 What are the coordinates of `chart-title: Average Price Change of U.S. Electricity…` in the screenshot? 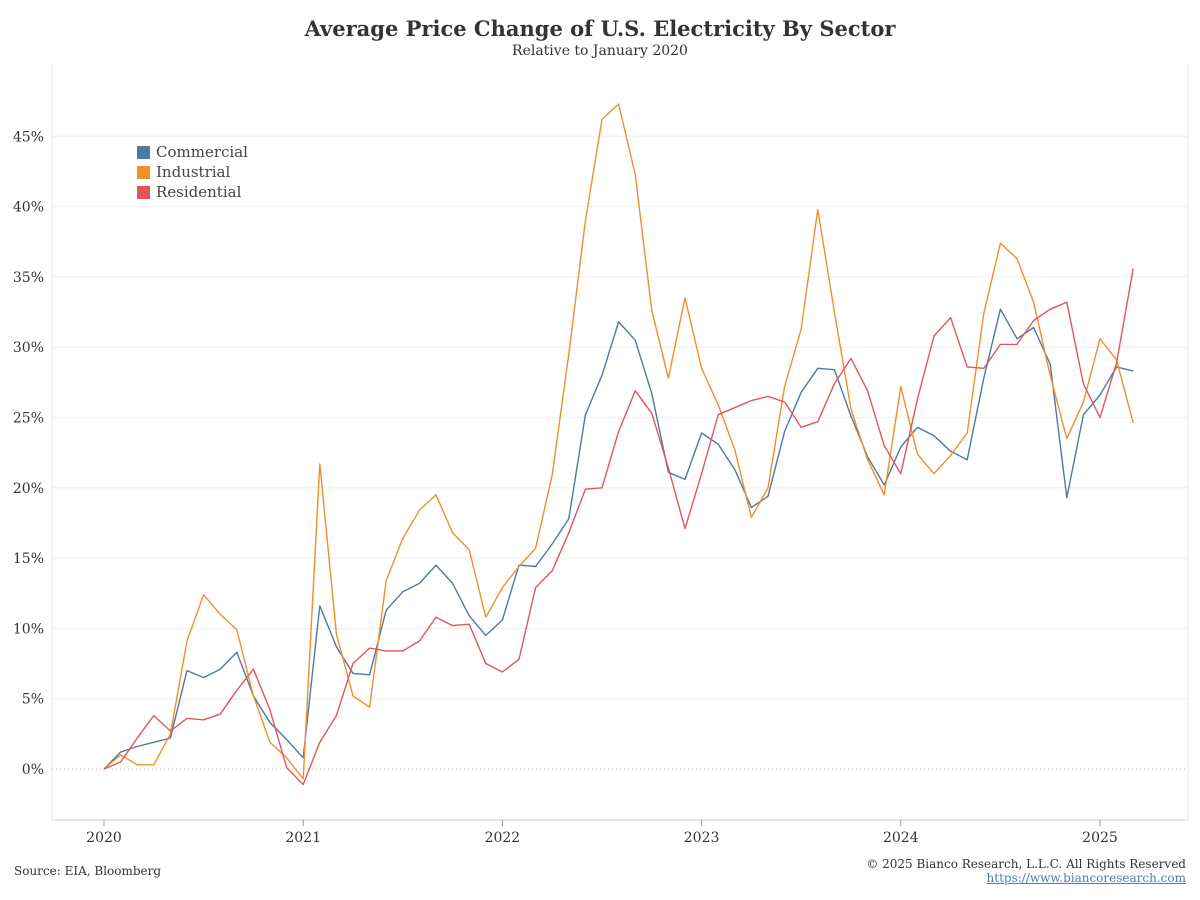 It's located at (600, 28).